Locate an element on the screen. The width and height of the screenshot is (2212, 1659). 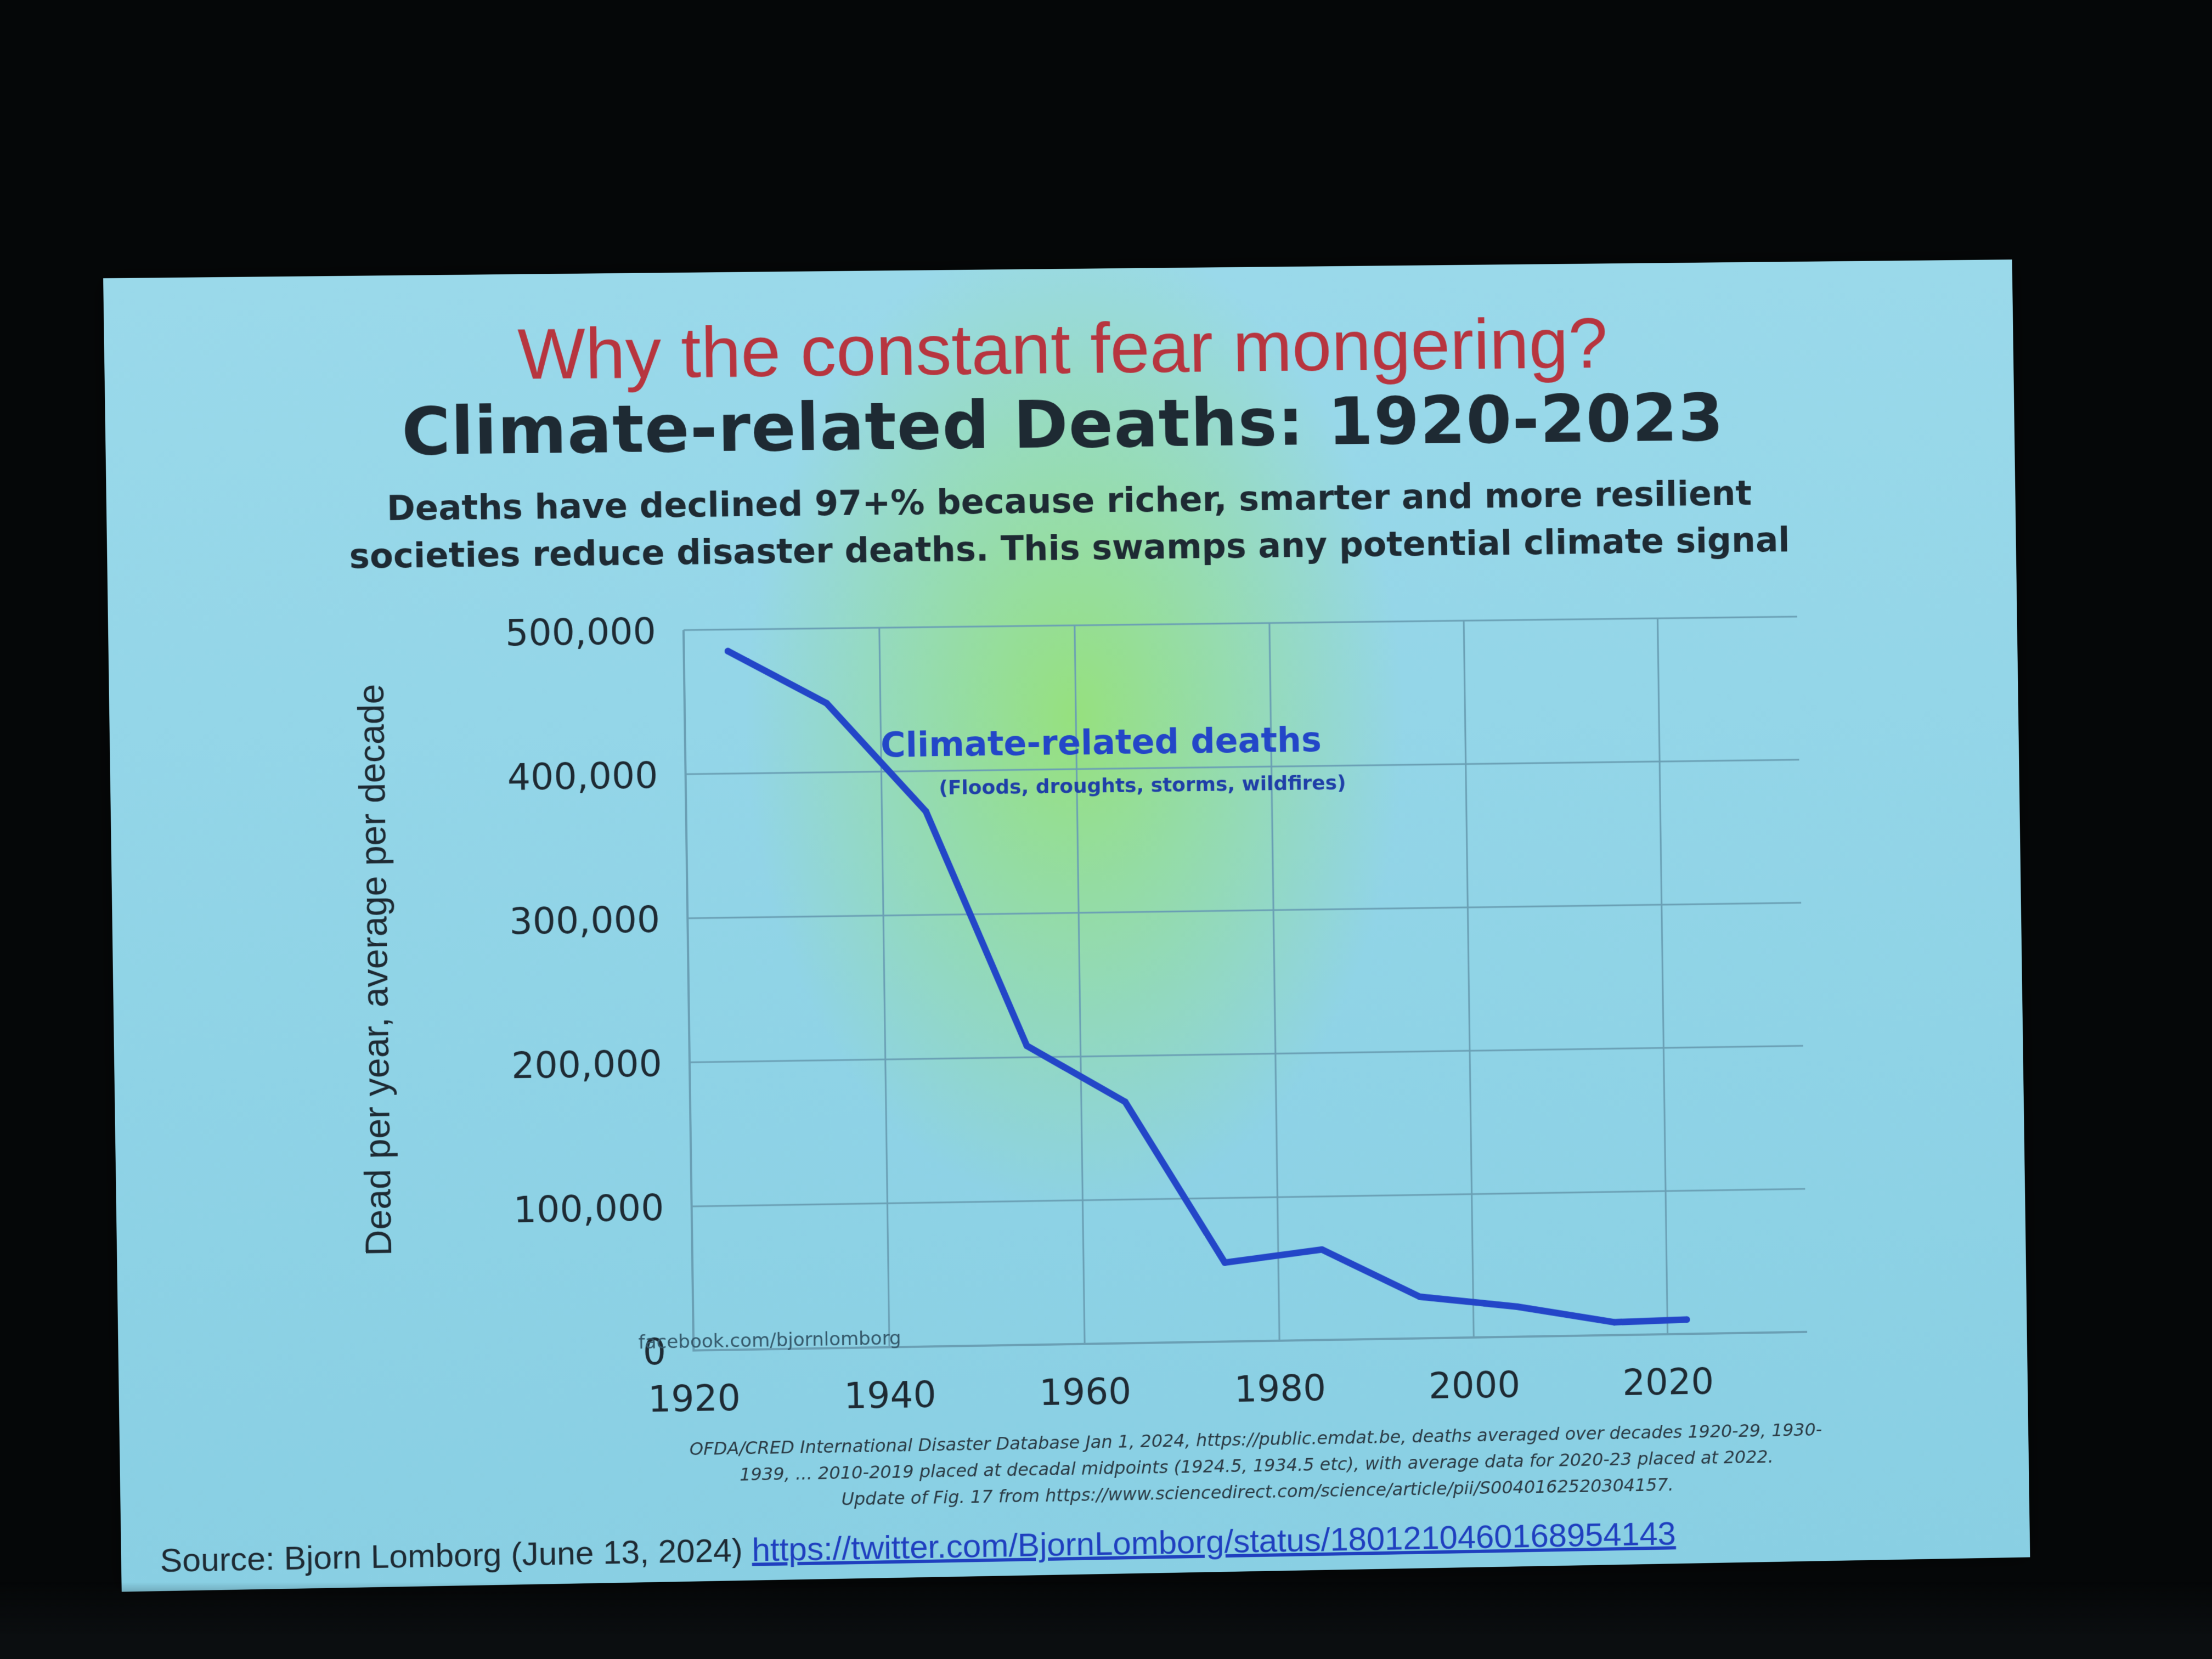
y-axis-ticks: 0 100,000 200,000 300,000 400,000 500,000 is located at coordinates (586, 992).